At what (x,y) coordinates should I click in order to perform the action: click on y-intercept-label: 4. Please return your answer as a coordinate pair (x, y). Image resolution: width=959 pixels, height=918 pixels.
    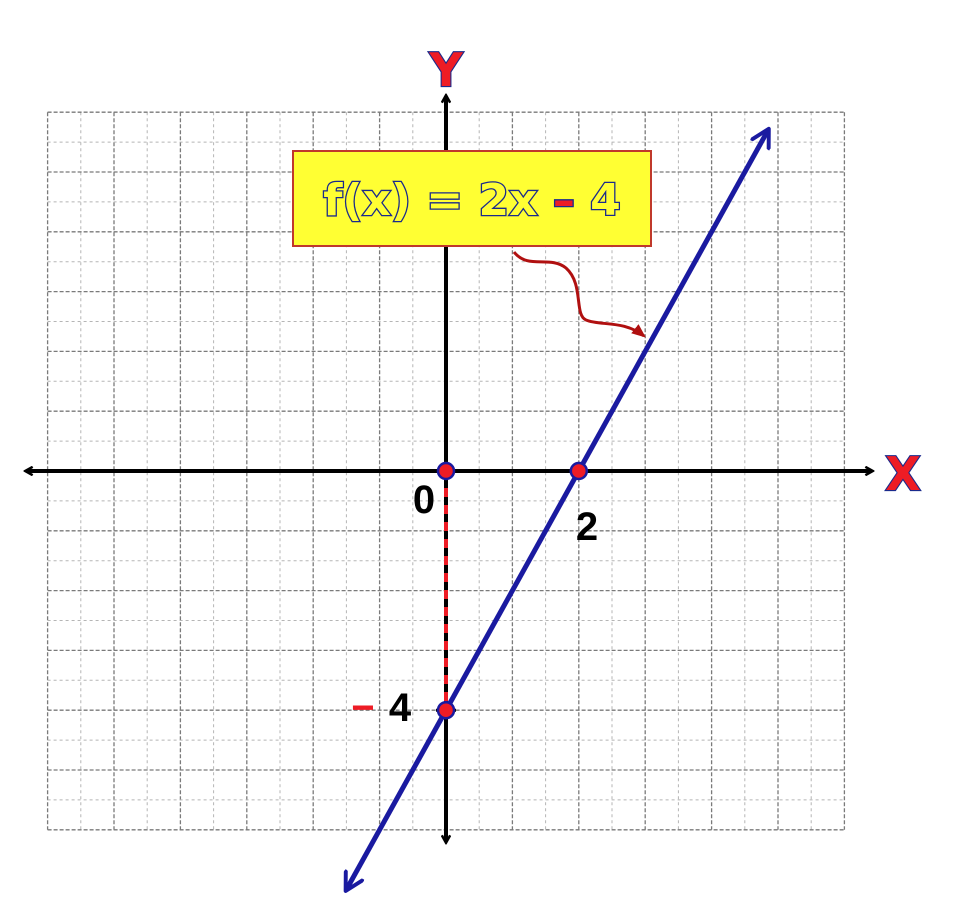
    Looking at the image, I should click on (400, 708).